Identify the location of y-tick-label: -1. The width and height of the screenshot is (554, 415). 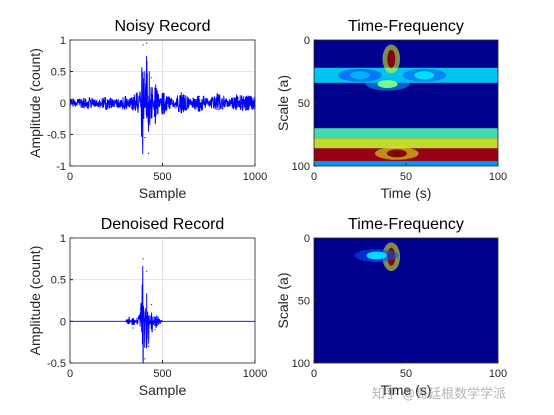
(61, 167).